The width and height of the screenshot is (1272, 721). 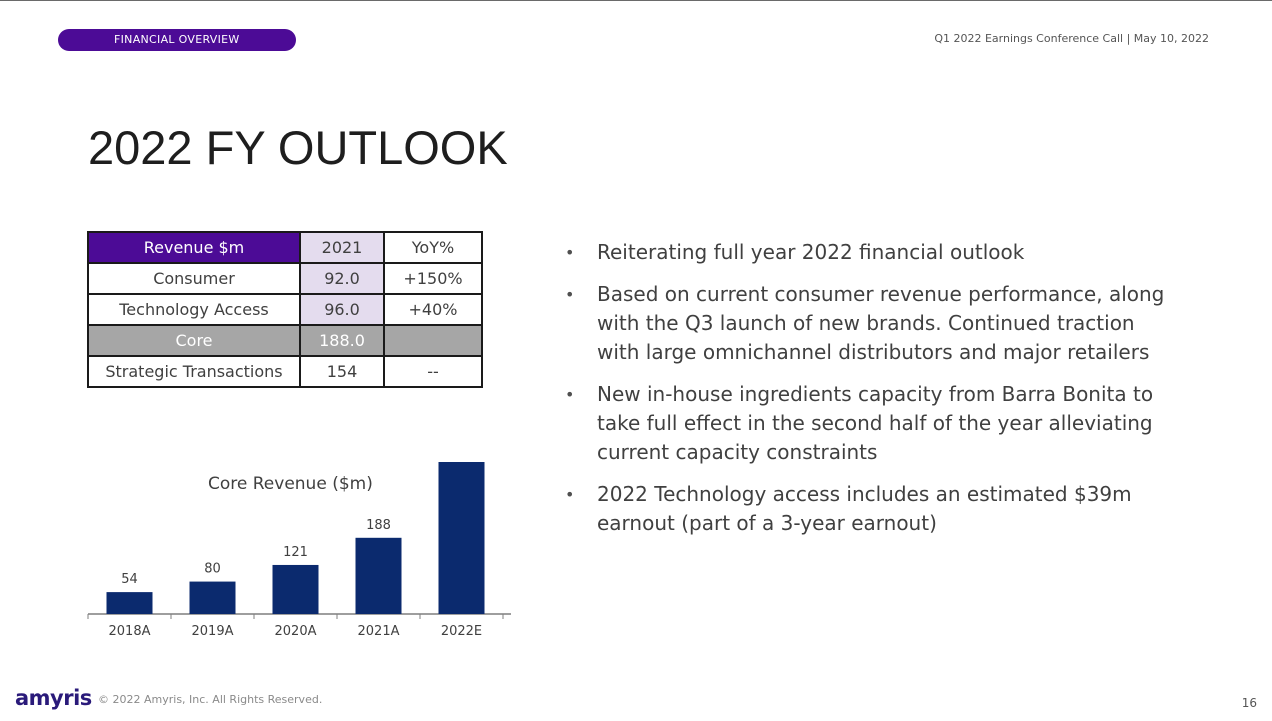 What do you see at coordinates (298, 147) in the screenshot?
I see `page-title: 2022 FY OUTLOOK` at bounding box center [298, 147].